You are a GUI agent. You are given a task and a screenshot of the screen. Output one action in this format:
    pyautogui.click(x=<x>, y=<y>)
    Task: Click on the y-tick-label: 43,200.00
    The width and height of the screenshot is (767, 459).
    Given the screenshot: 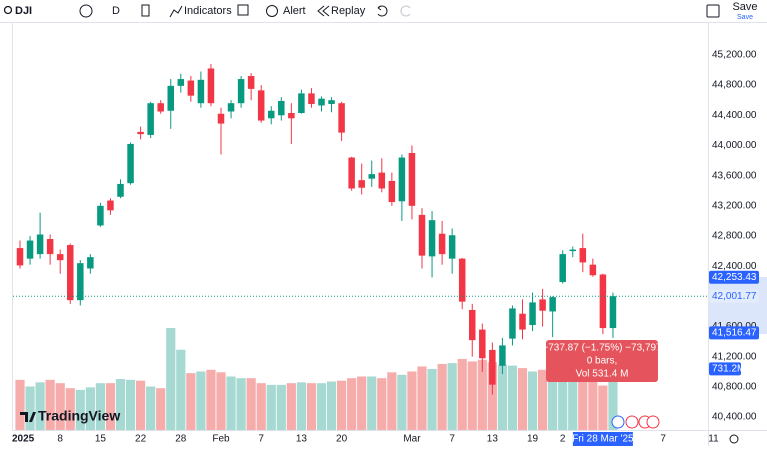 What is the action you would take?
    pyautogui.click(x=734, y=205)
    